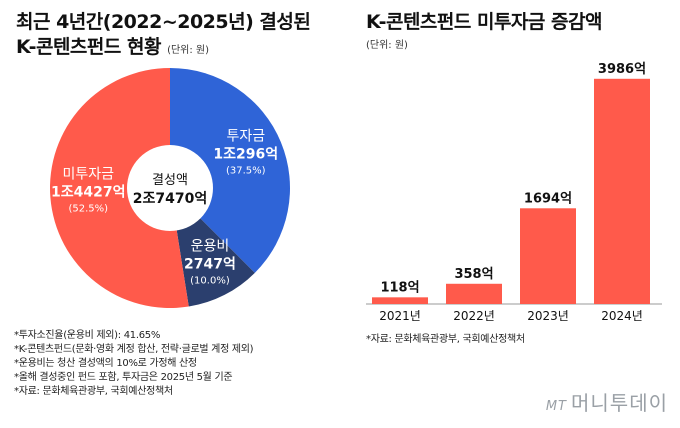 The height and width of the screenshot is (428, 680). Describe the element at coordinates (548, 256) in the screenshot. I see `bar-2023년` at that location.